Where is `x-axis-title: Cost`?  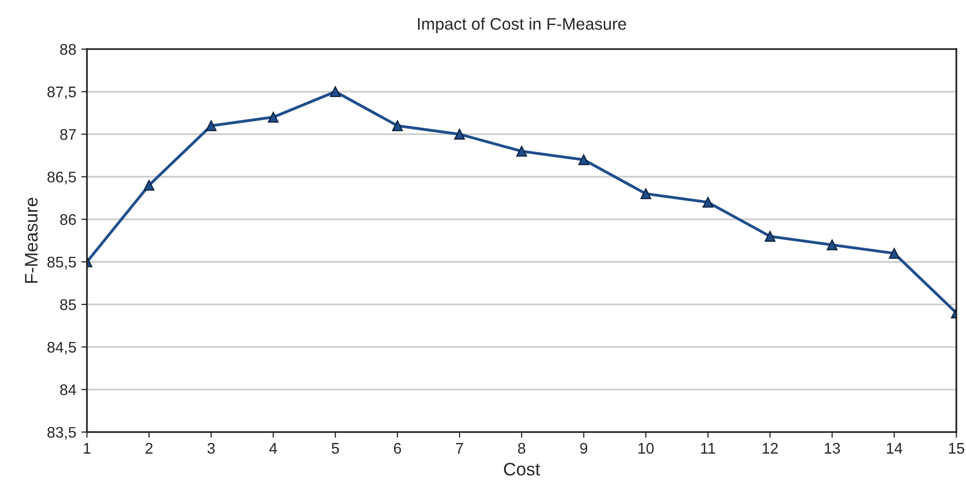
x-axis-title: Cost is located at coordinates (522, 469).